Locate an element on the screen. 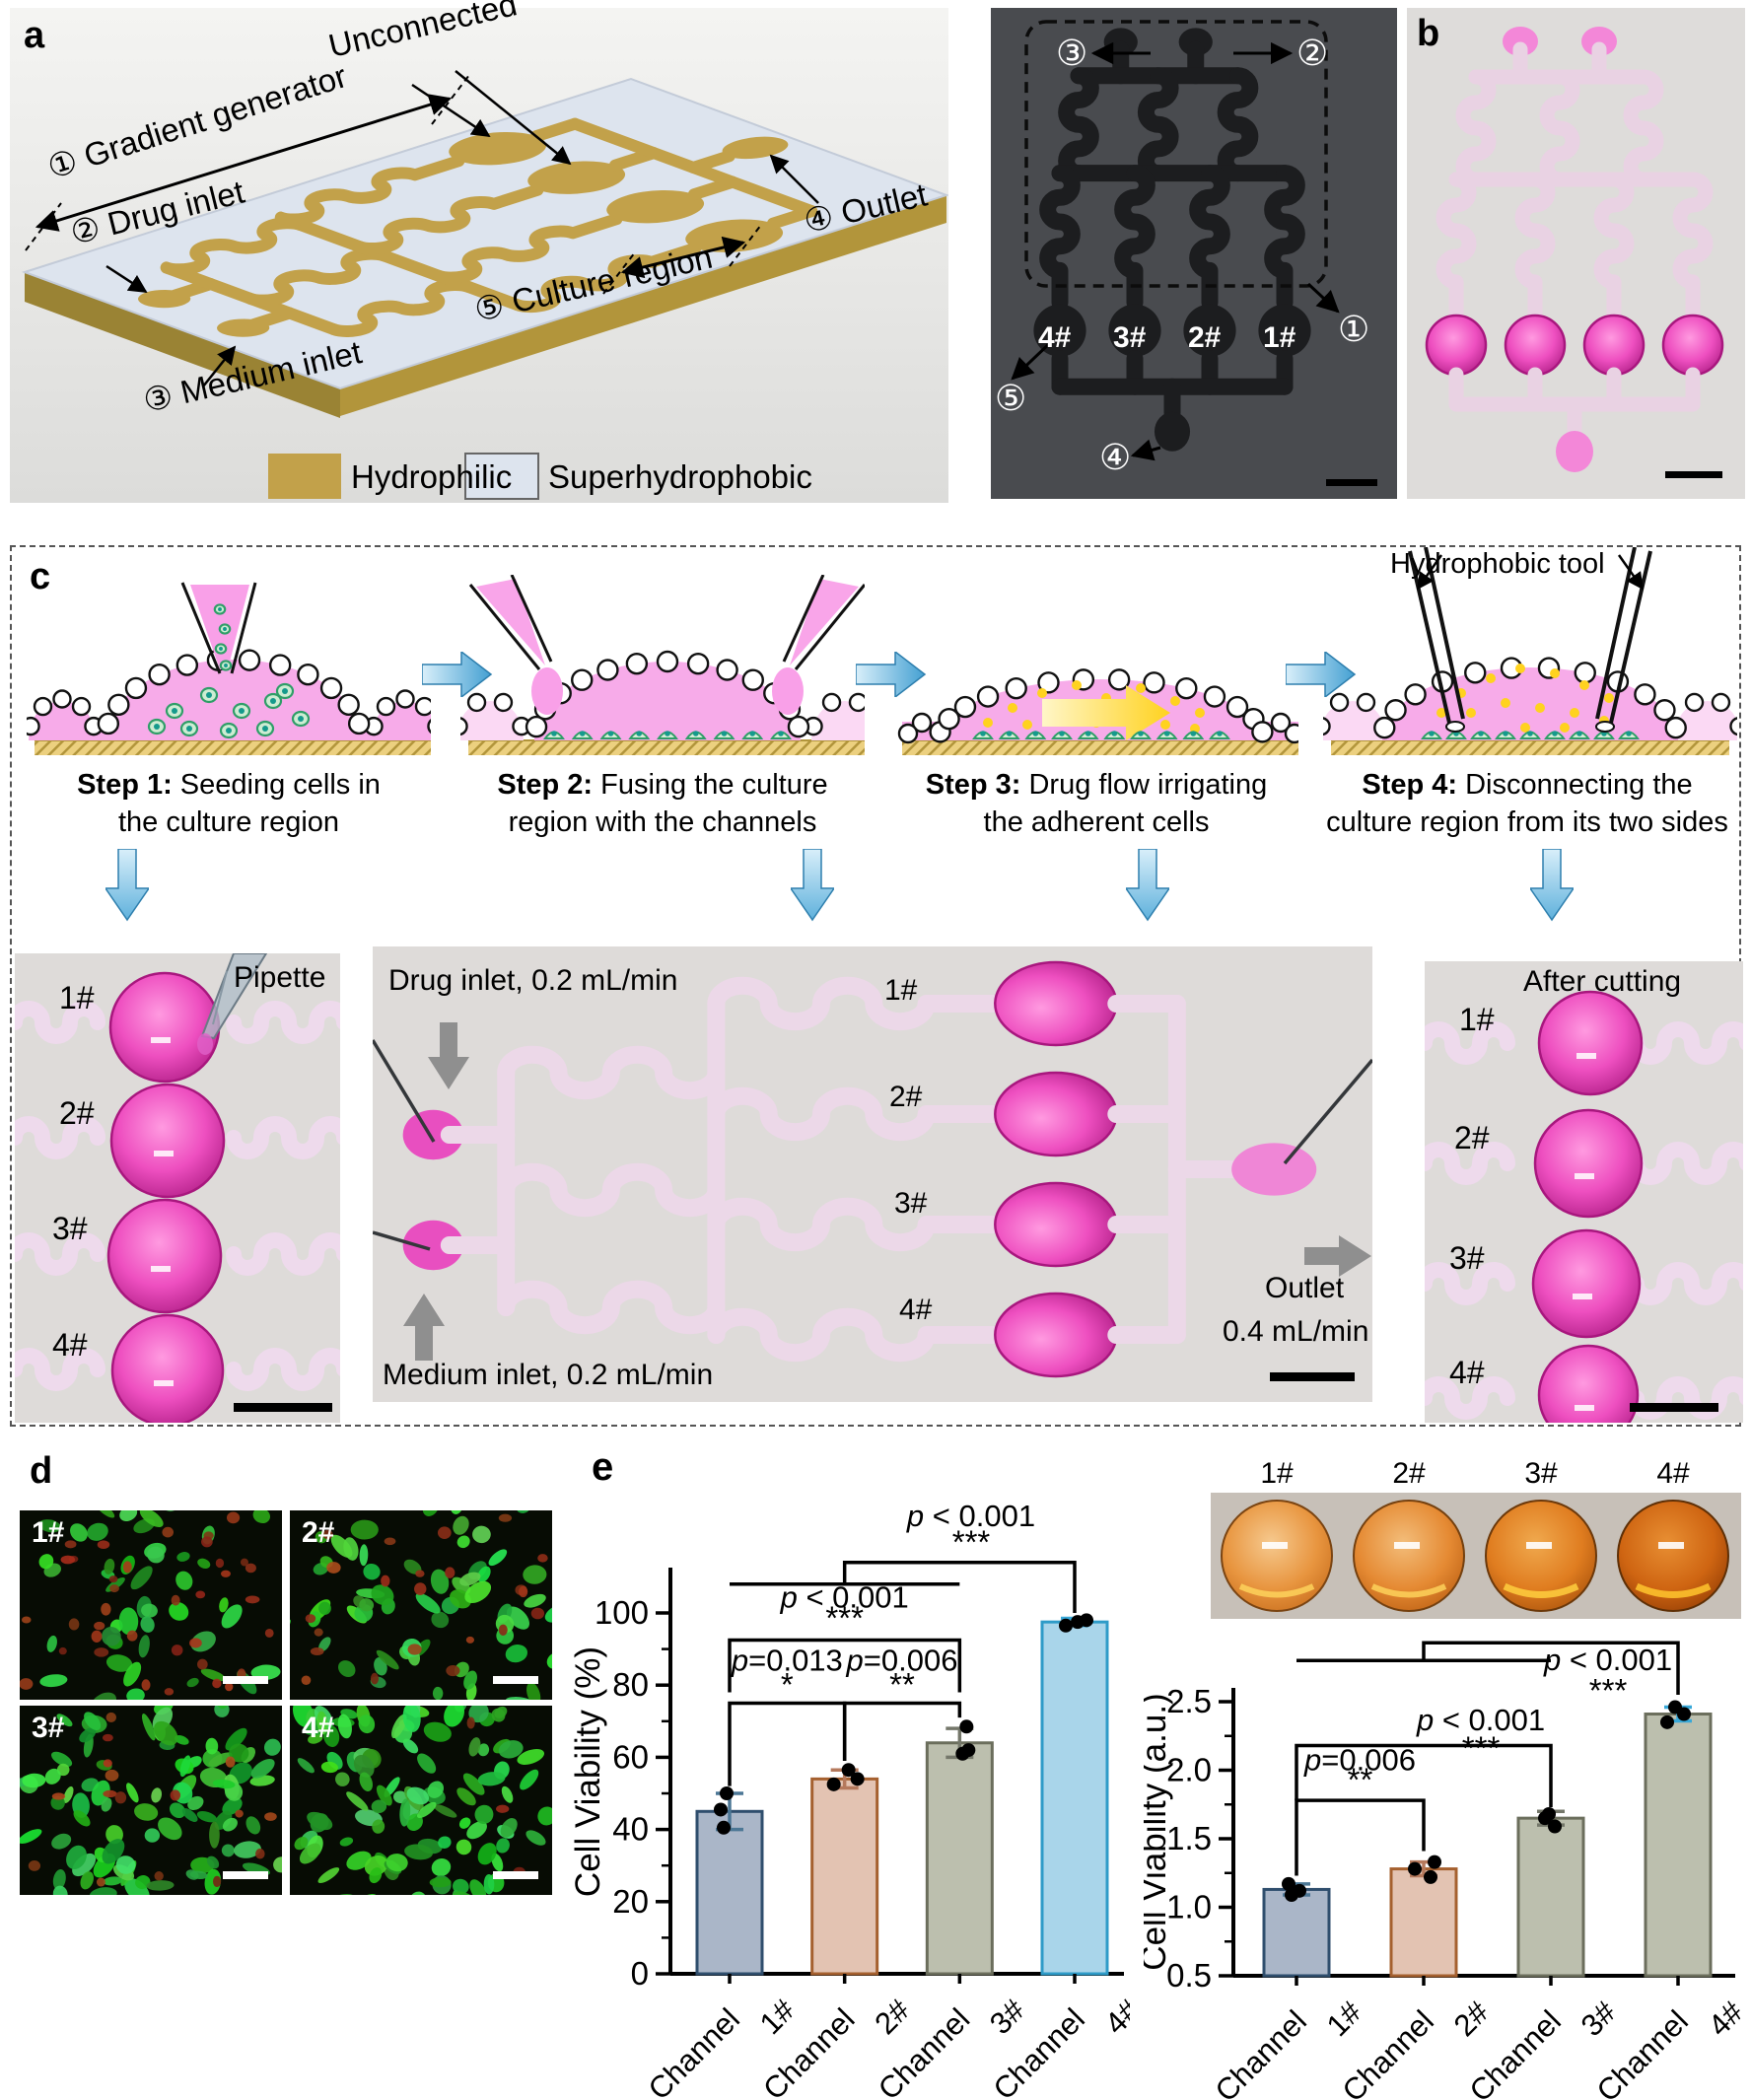 This screenshot has width=1751, height=2100. step3-illustration is located at coordinates (1097, 711).